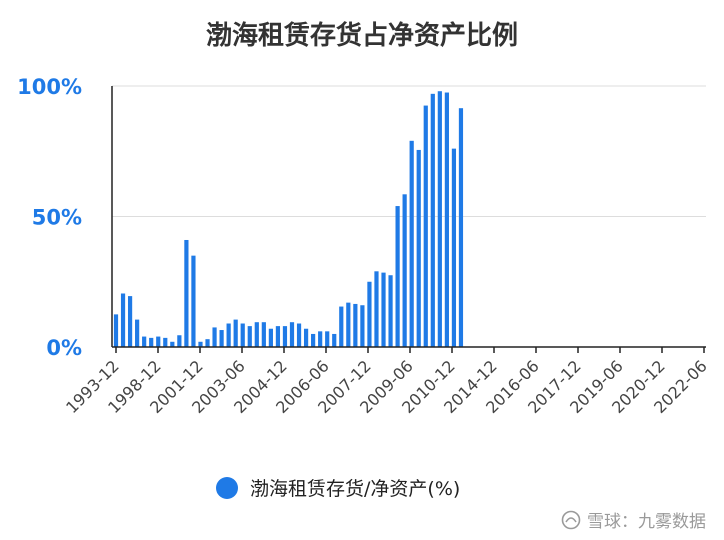 This screenshot has height=540, width=724. I want to click on legend-label: 渤海租赁存货/净资产(%), so click(355, 489).